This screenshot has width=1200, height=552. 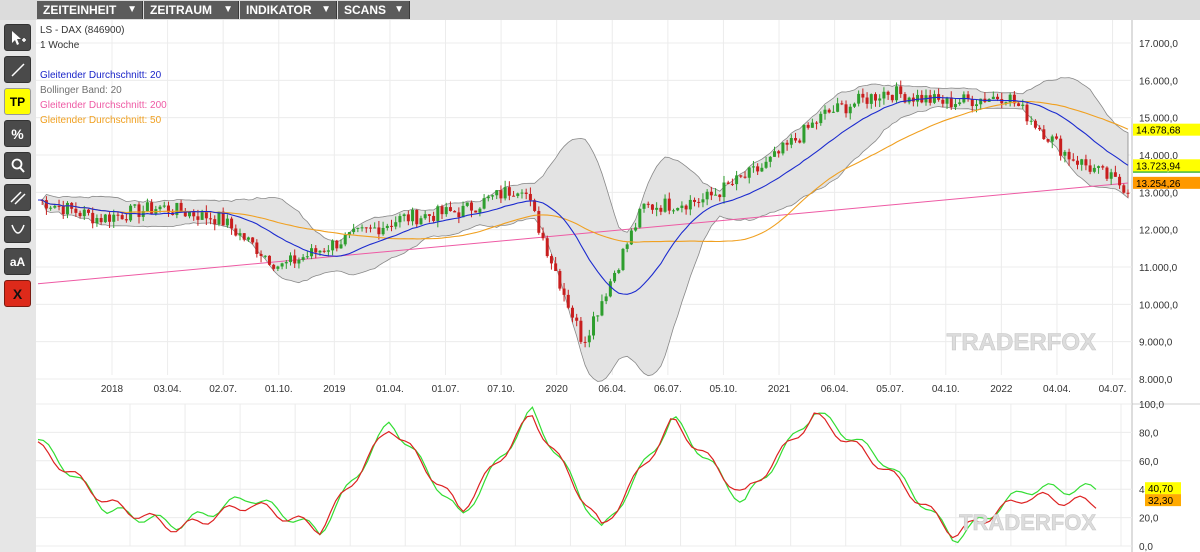 I want to click on price-tick-label: 10.000,0, so click(x=1158, y=305).